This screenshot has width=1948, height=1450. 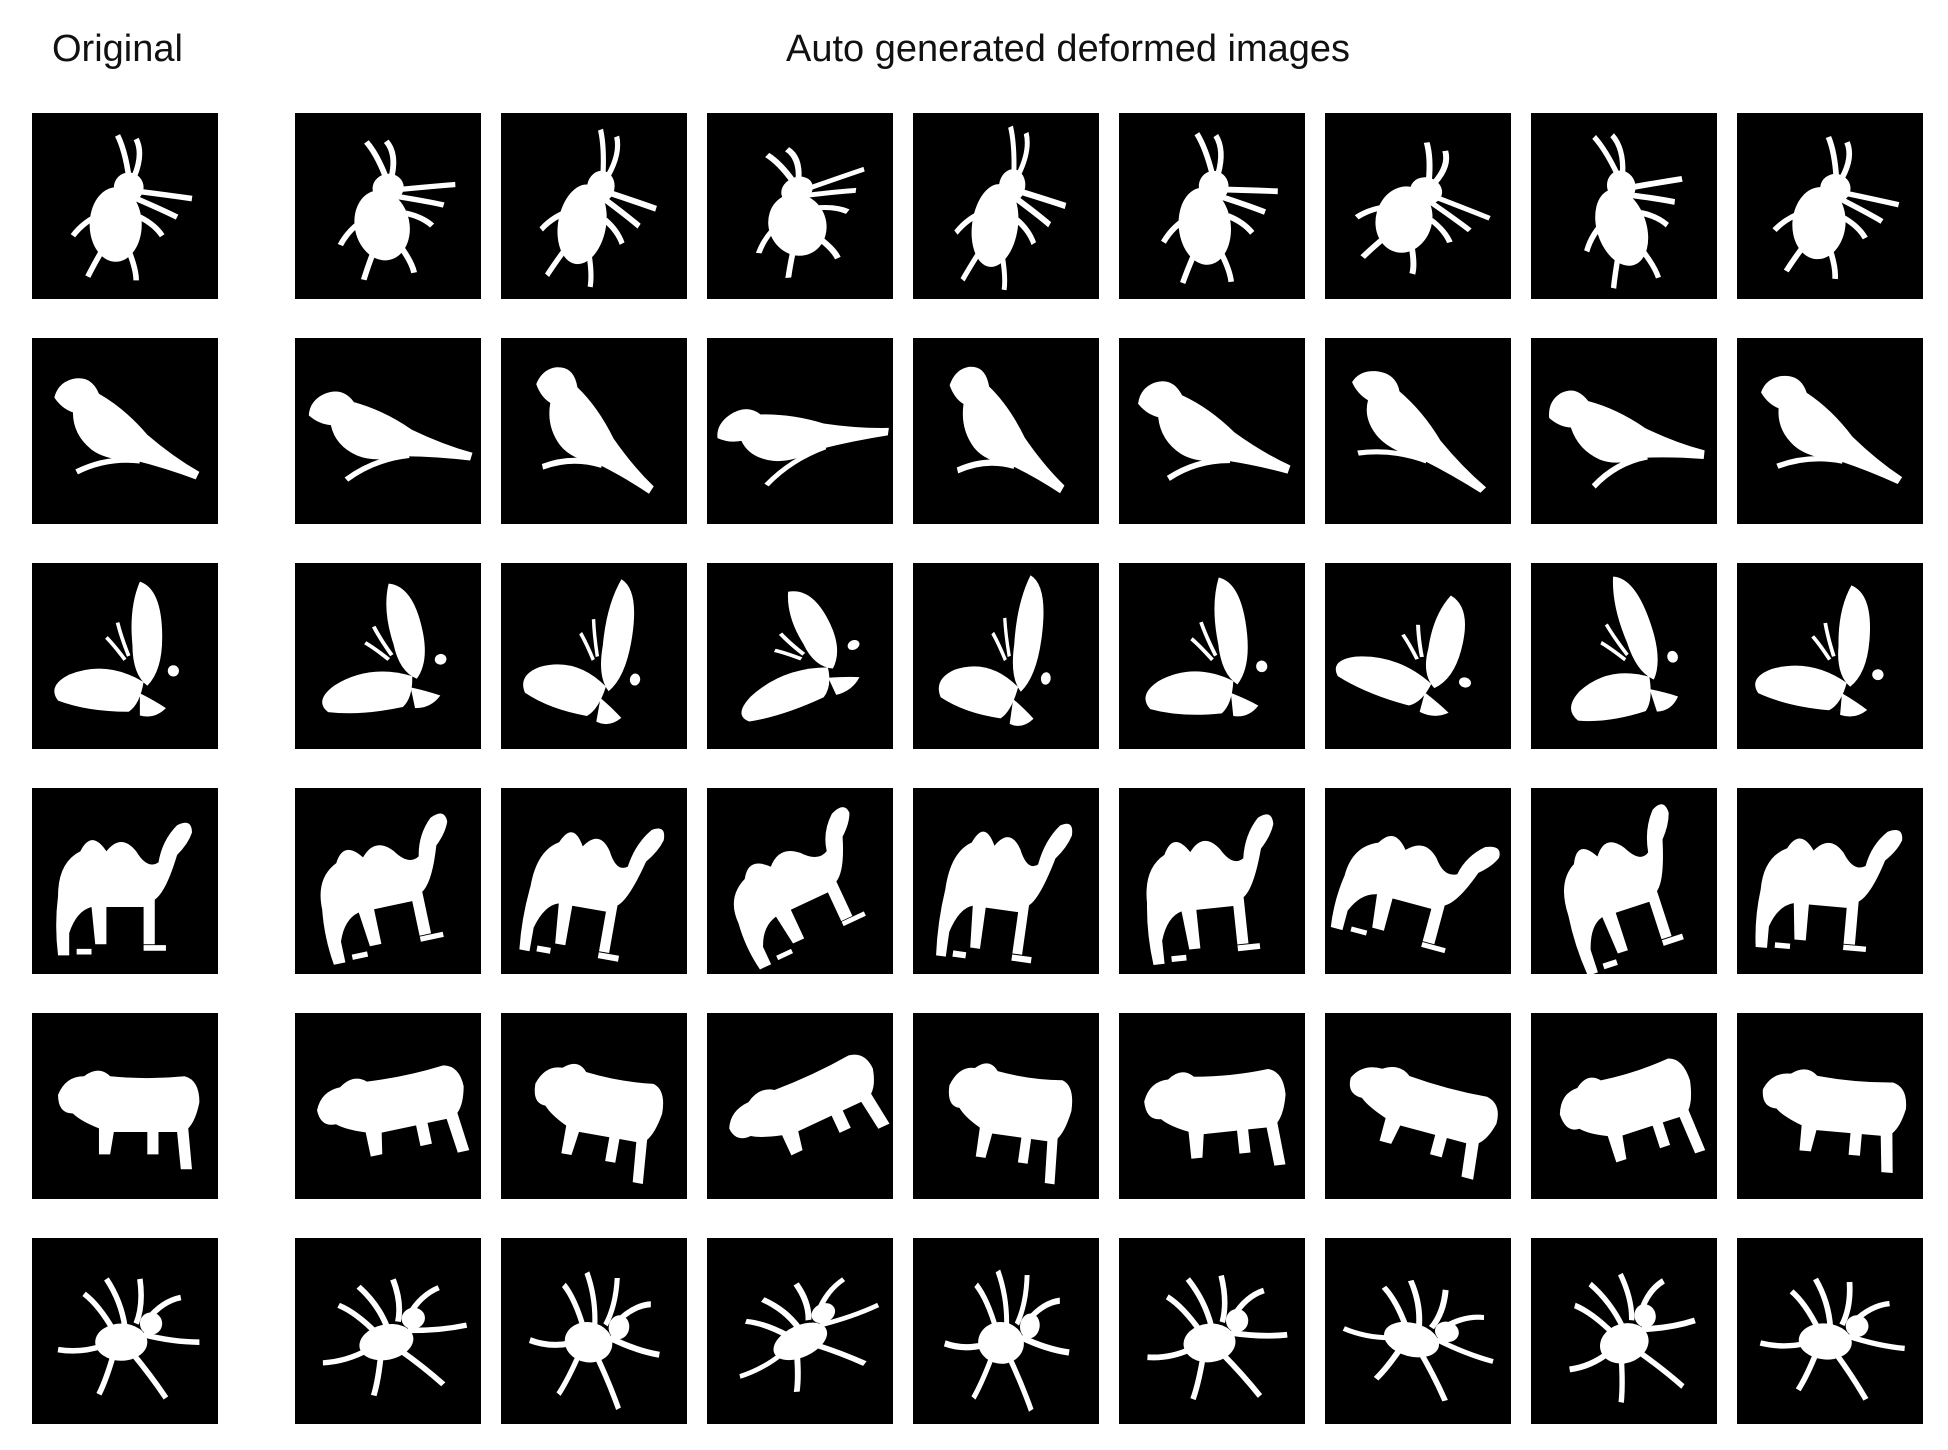 What do you see at coordinates (1068, 49) in the screenshot?
I see `deformed-columns-header: Auto generated deformed images` at bounding box center [1068, 49].